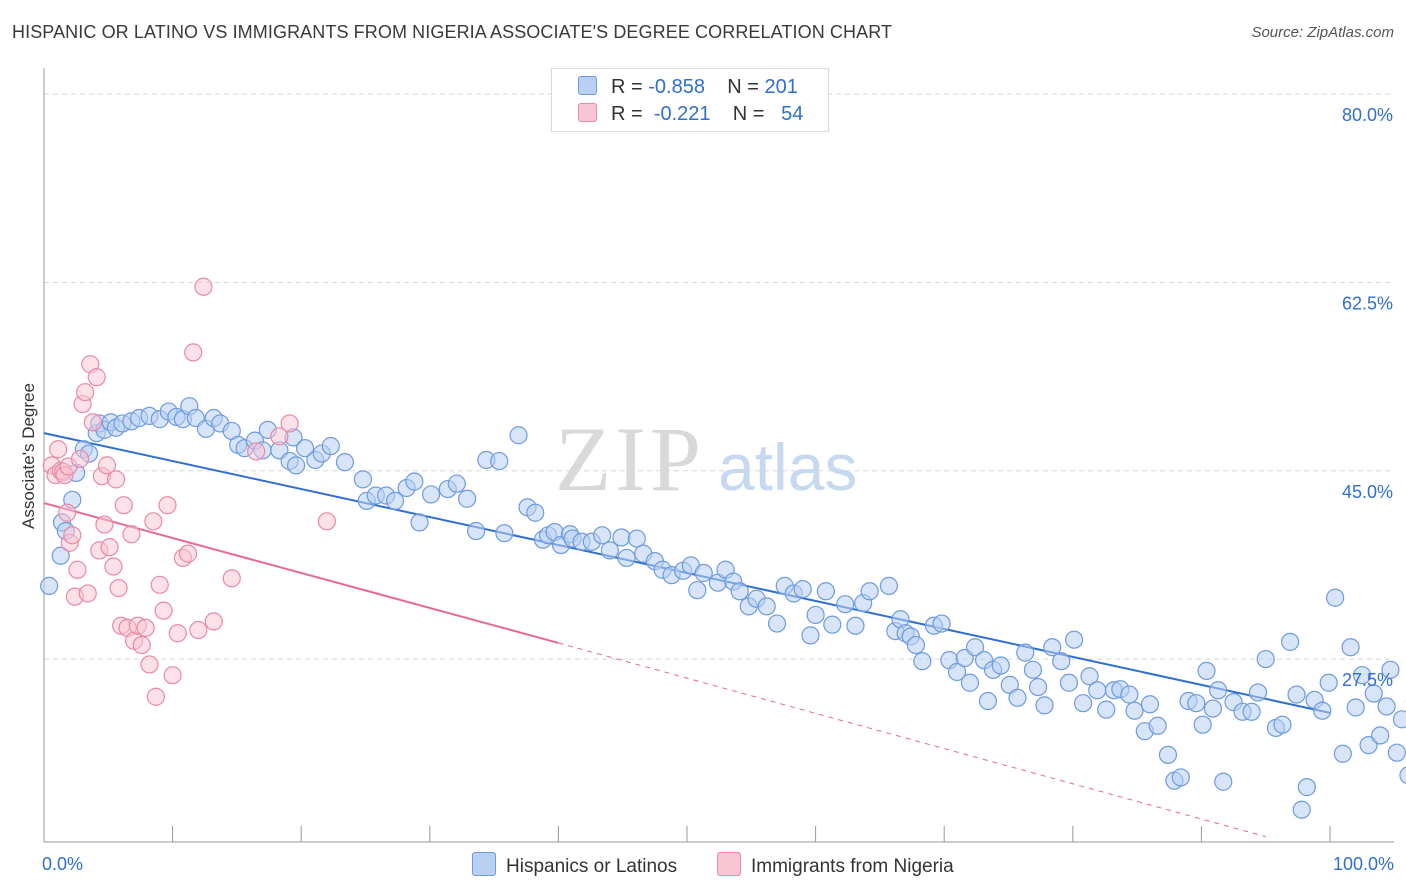  I want to click on trend-line-nigeria-extension, so click(912, 740).